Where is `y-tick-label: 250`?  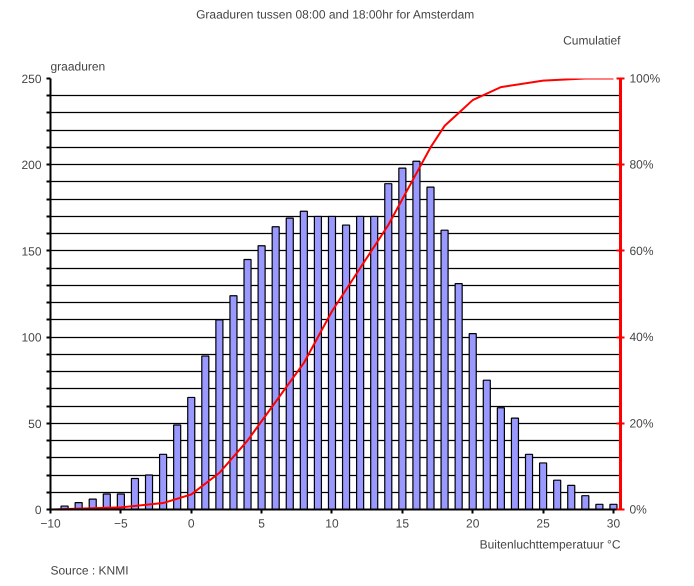 y-tick-label: 250 is located at coordinates (31, 79).